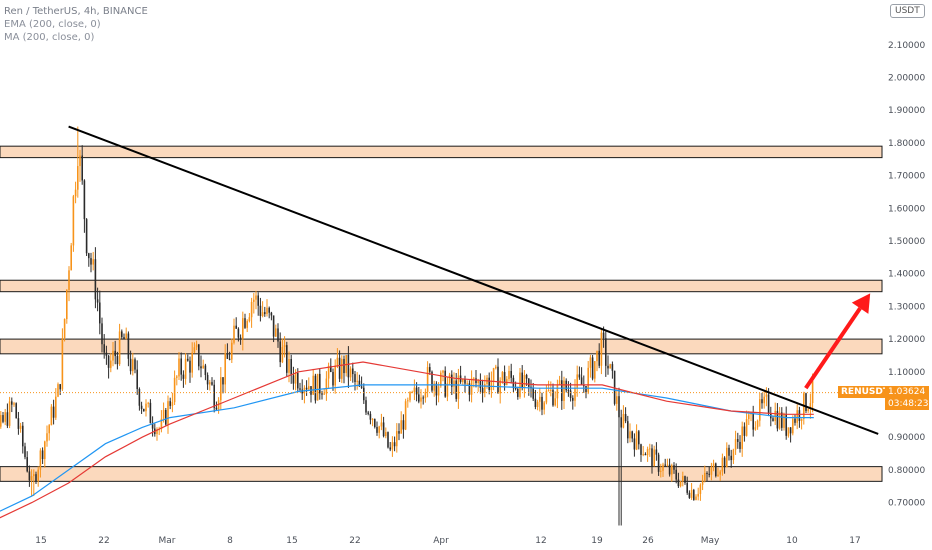  I want to click on y-tick-label: 0.70000, so click(906, 504).